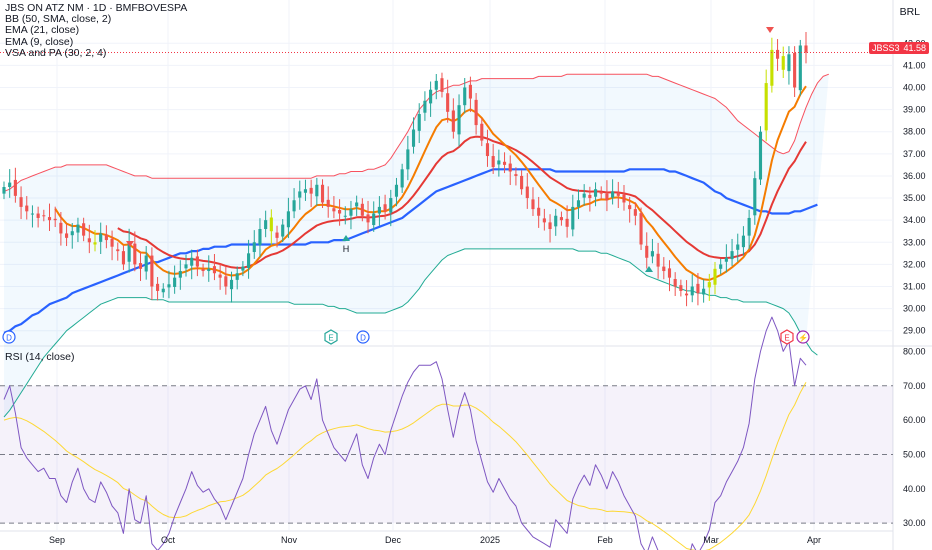 This screenshot has width=932, height=550. I want to click on rsi-legend: RSI (14, close), so click(40, 357).